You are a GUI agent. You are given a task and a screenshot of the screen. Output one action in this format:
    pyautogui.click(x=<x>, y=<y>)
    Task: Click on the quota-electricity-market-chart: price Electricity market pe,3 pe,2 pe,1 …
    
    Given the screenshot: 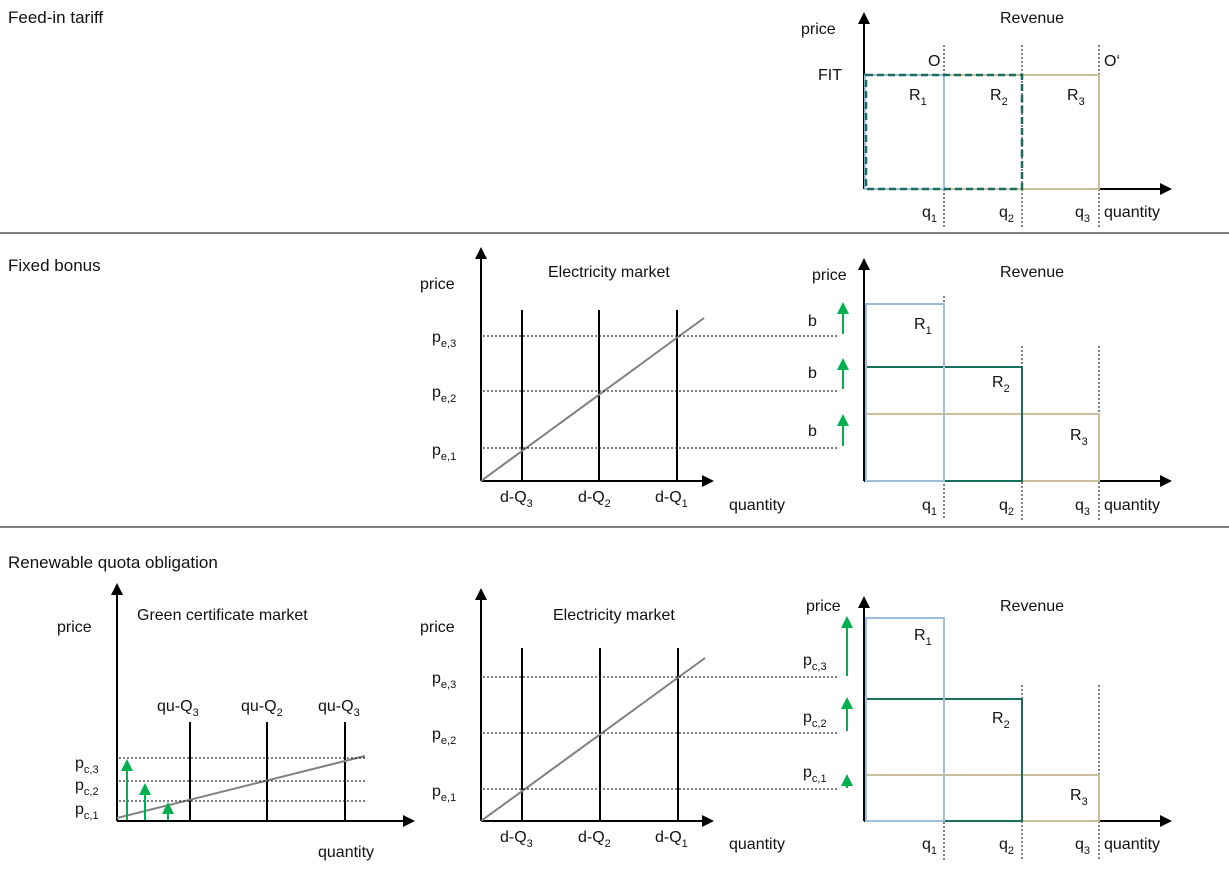 What is the action you would take?
    pyautogui.click(x=629, y=720)
    